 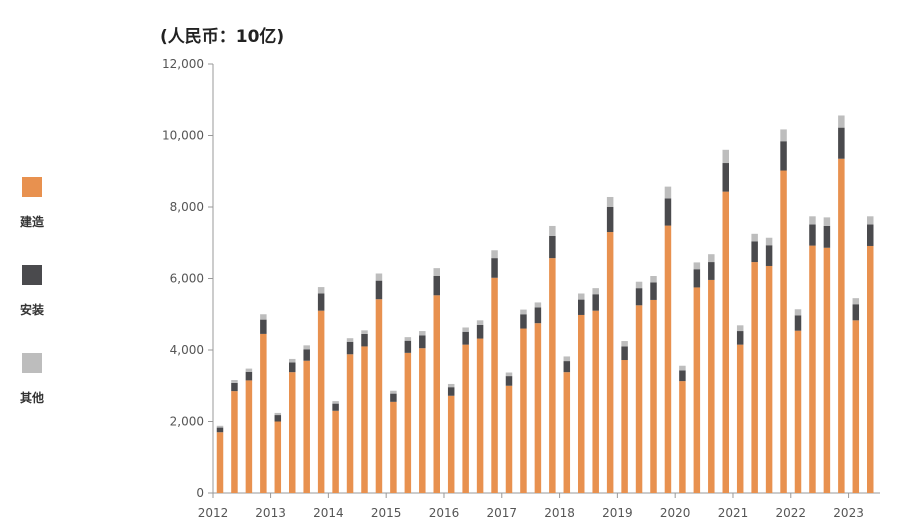 I want to click on x-tick-label: 2020, so click(x=675, y=513).